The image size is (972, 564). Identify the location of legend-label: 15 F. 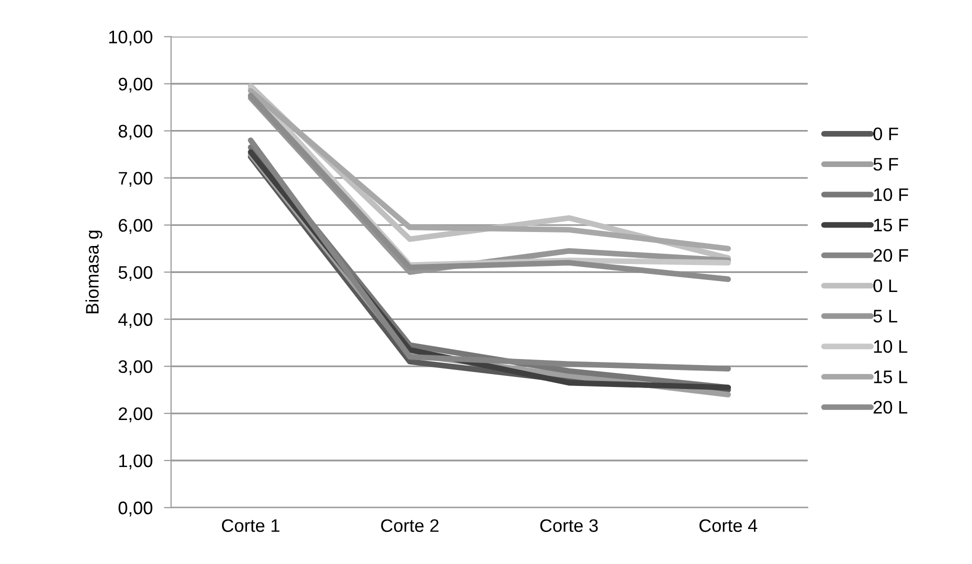
(891, 225).